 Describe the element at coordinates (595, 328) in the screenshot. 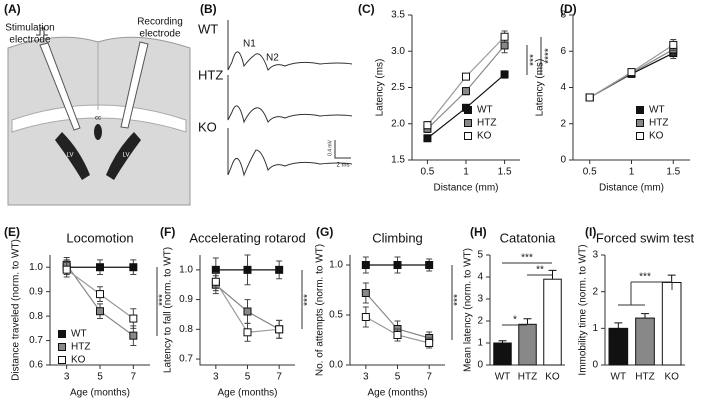

I see `y-tick-label: 1` at that location.